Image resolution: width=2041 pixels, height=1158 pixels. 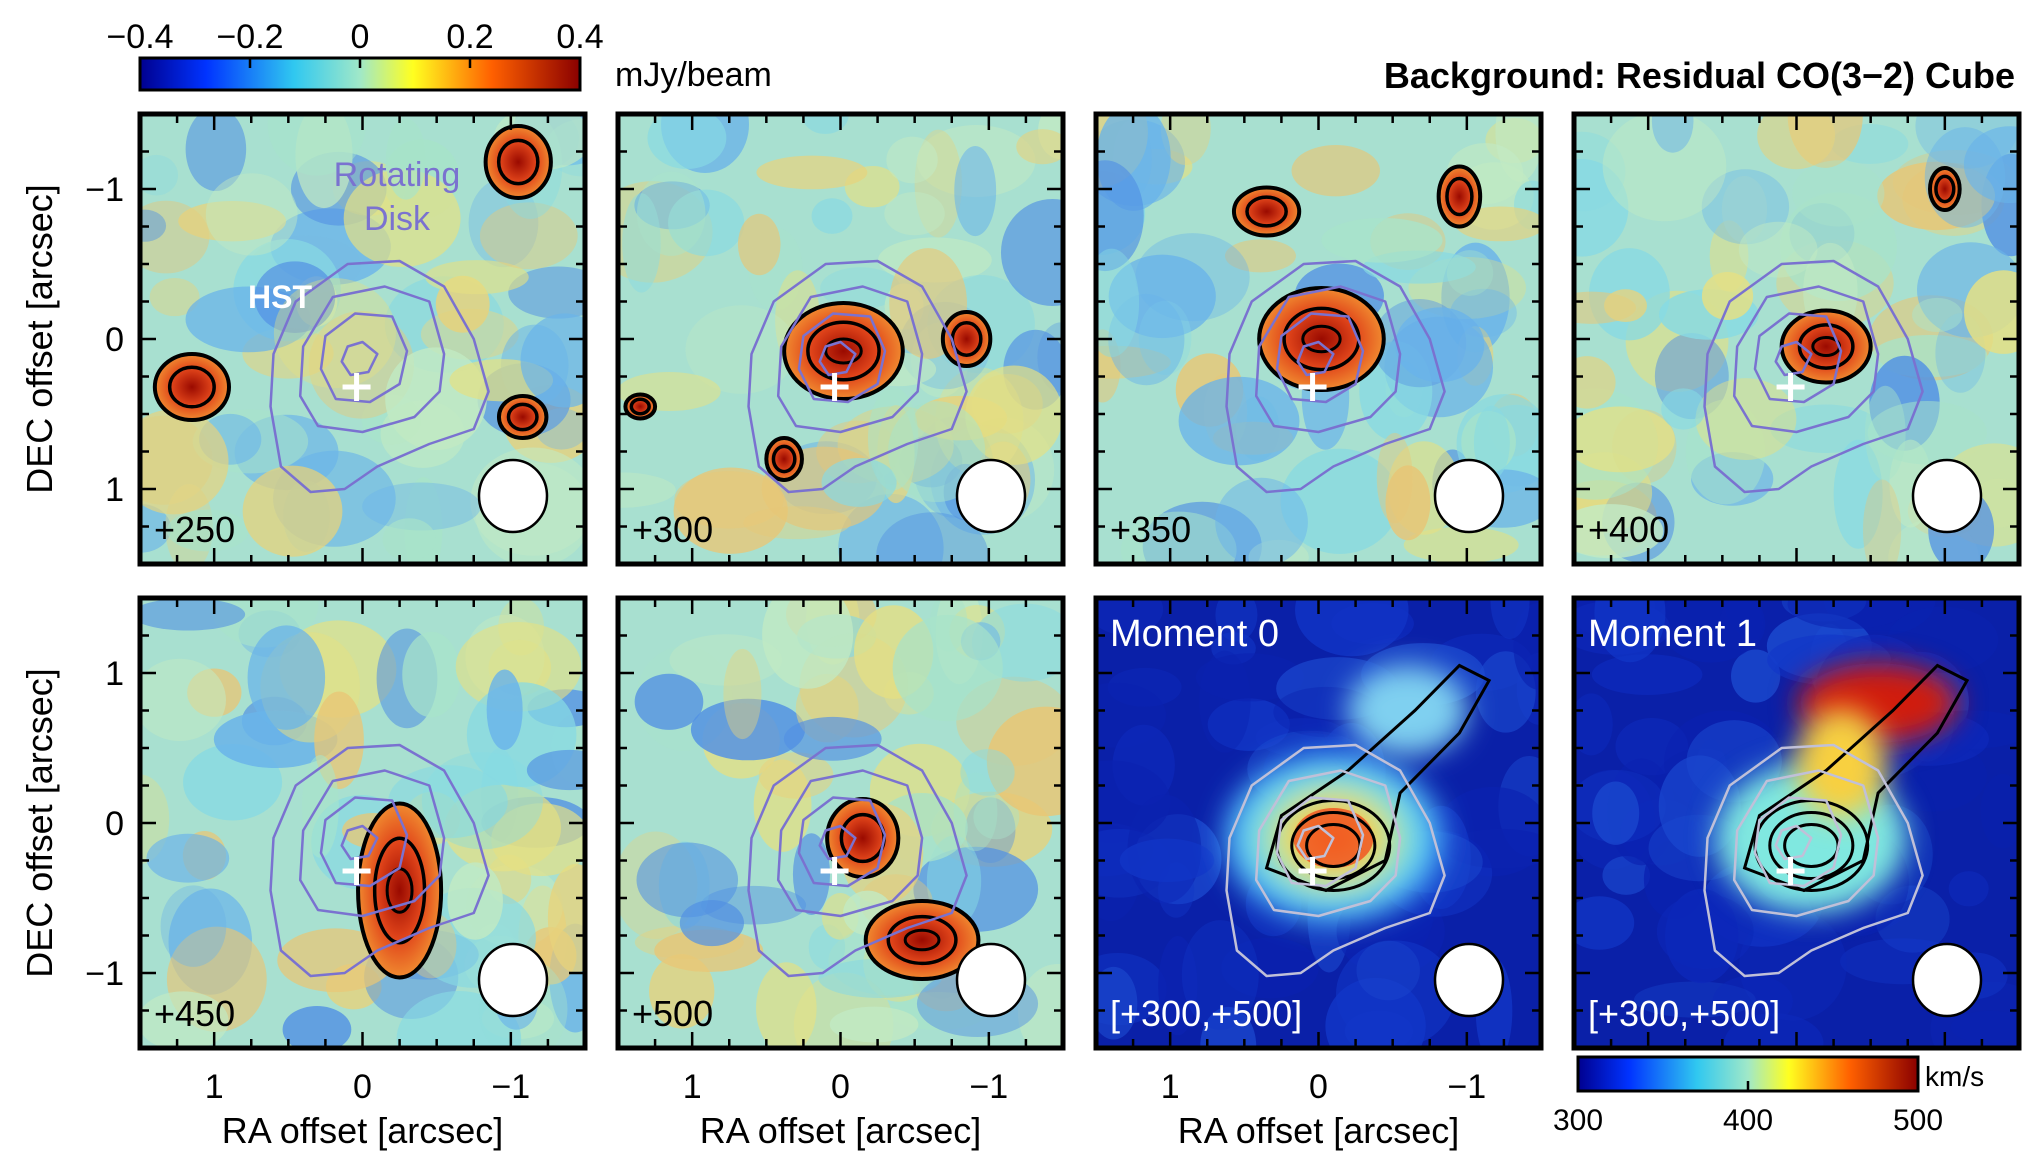 What do you see at coordinates (672, 529) in the screenshot?
I see `panel-label: +300` at bounding box center [672, 529].